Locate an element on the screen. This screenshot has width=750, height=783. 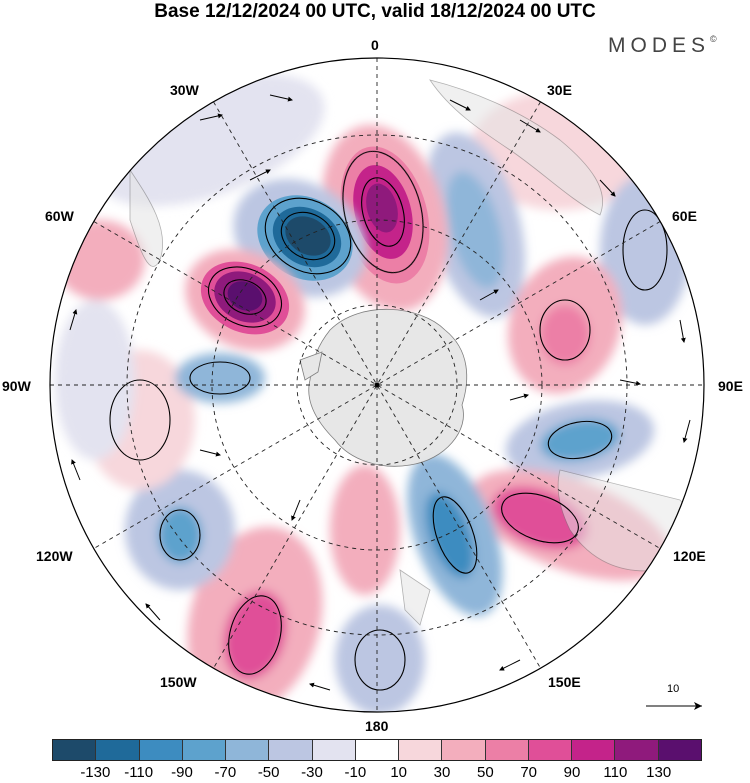
lon-label-150w: 150W is located at coordinates (178, 682).